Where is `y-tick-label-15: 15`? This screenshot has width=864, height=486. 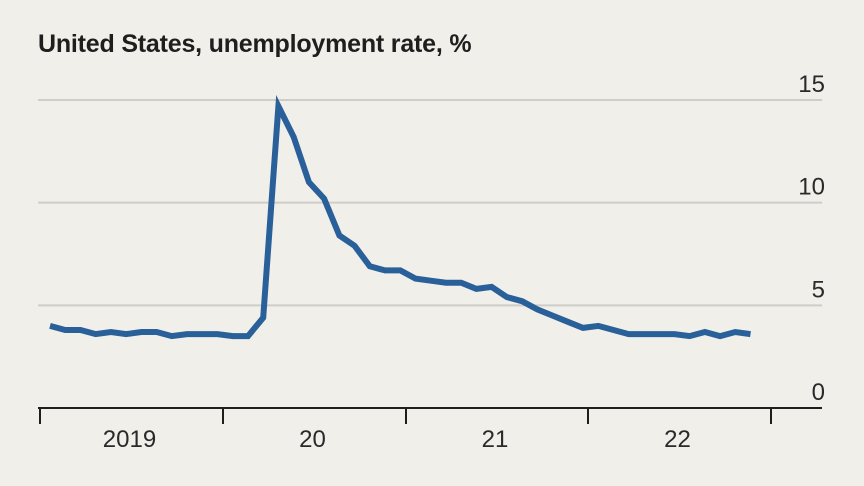
y-tick-label-15: 15 is located at coordinates (811, 84).